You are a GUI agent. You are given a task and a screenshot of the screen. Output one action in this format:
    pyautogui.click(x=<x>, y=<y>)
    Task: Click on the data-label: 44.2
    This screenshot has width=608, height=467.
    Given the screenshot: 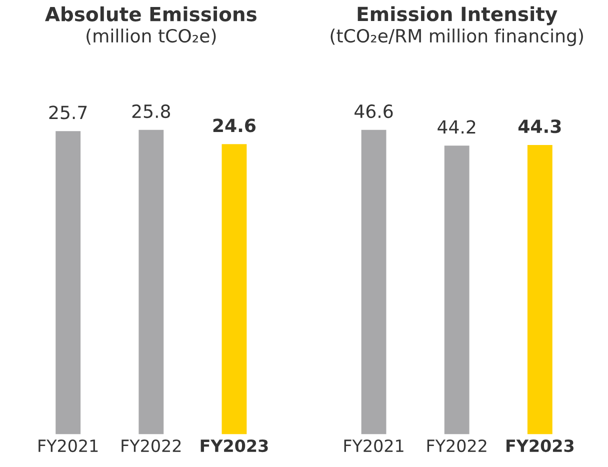 What is the action you would take?
    pyautogui.click(x=457, y=127)
    